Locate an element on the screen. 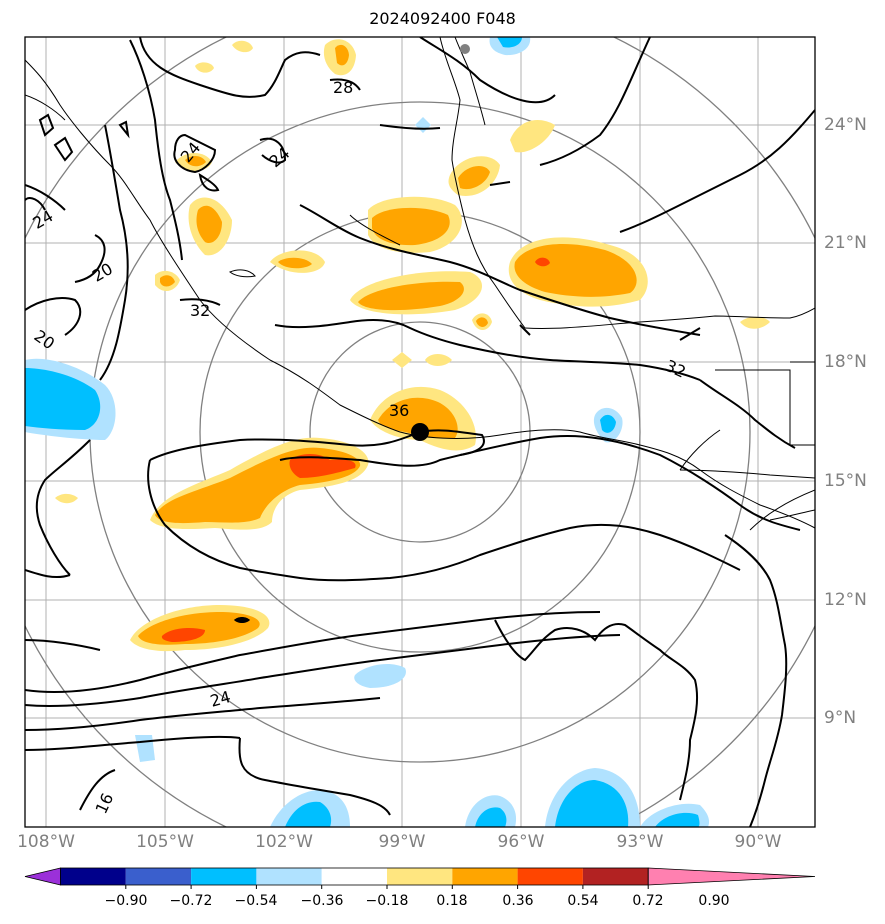 This screenshot has height=924, width=885. contour-label: 28 is located at coordinates (343, 87).